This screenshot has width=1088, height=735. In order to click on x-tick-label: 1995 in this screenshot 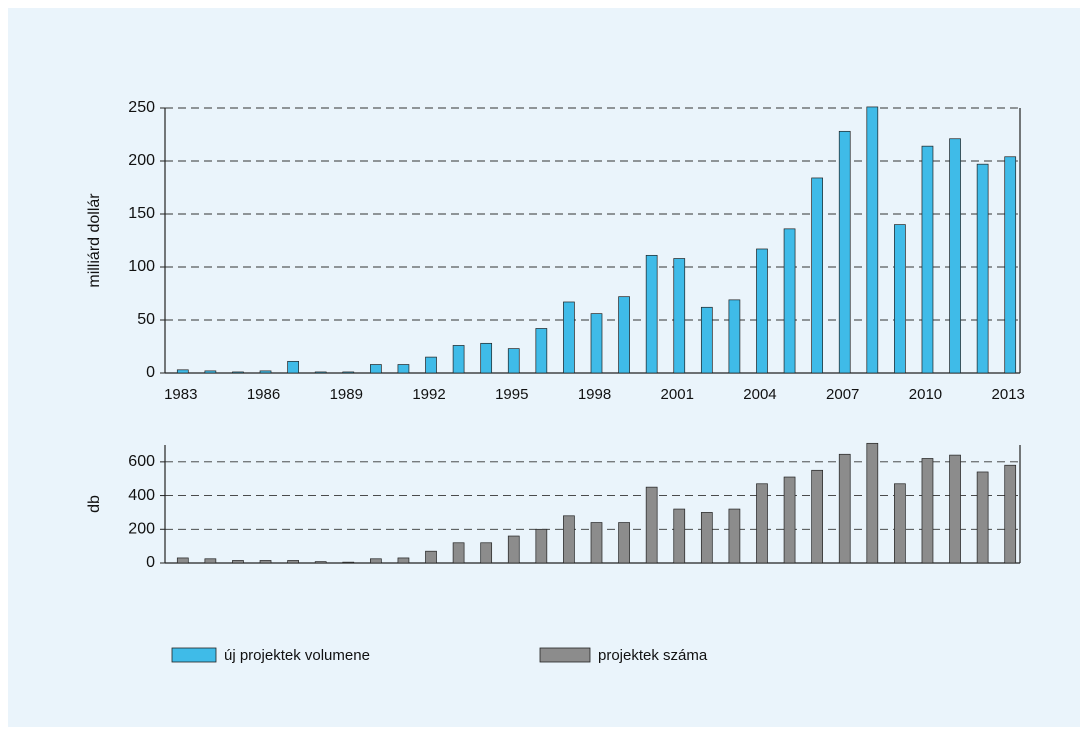, I will do `click(511, 394)`.